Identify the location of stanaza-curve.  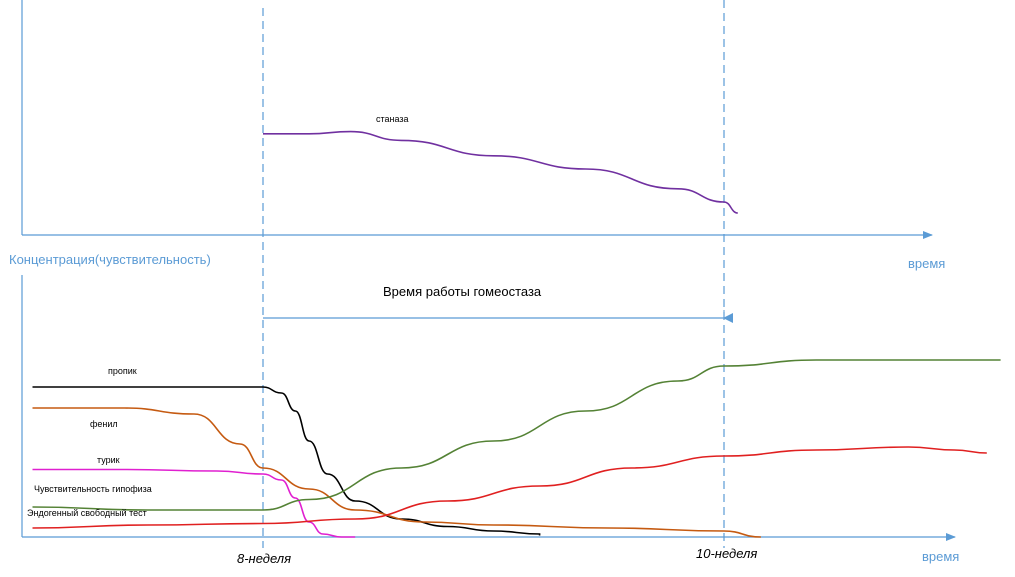
(500, 172).